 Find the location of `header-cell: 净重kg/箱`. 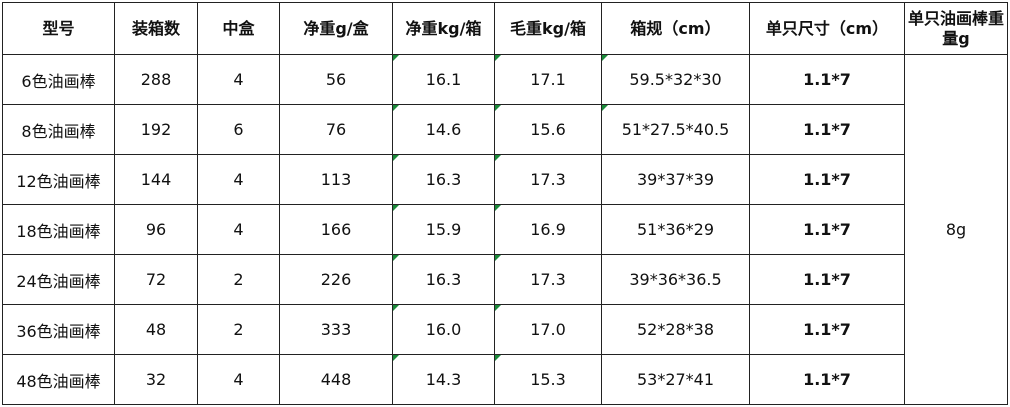

header-cell: 净重kg/箱 is located at coordinates (443, 28).